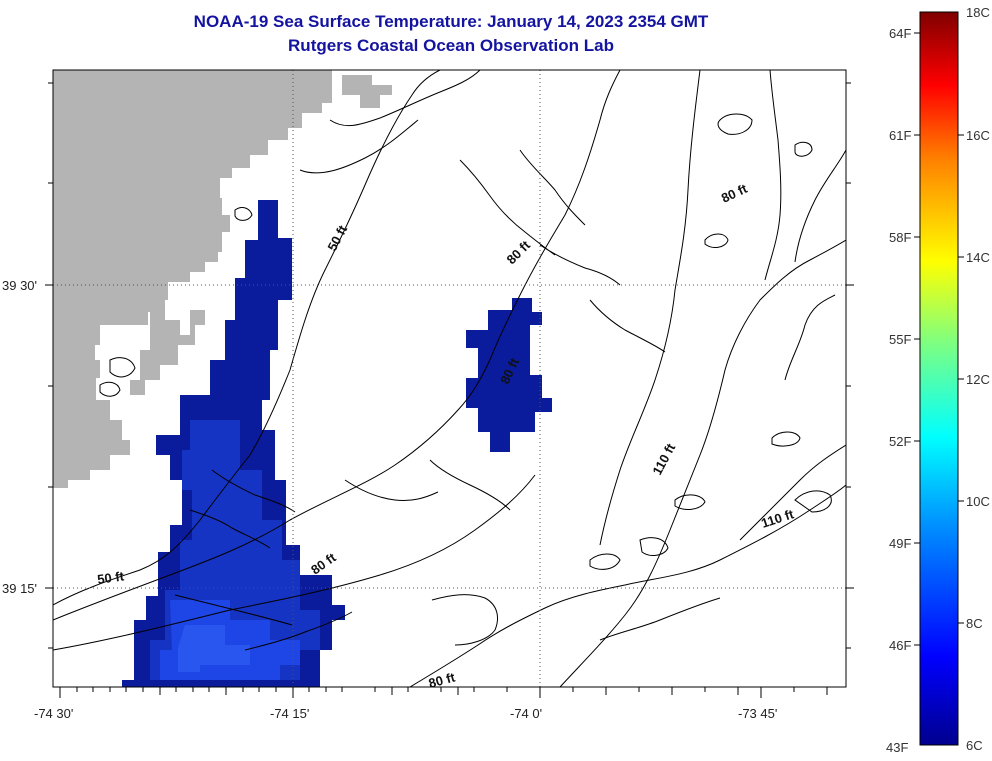  What do you see at coordinates (526, 713) in the screenshot?
I see `lon-label-74-0: -74 0'` at bounding box center [526, 713].